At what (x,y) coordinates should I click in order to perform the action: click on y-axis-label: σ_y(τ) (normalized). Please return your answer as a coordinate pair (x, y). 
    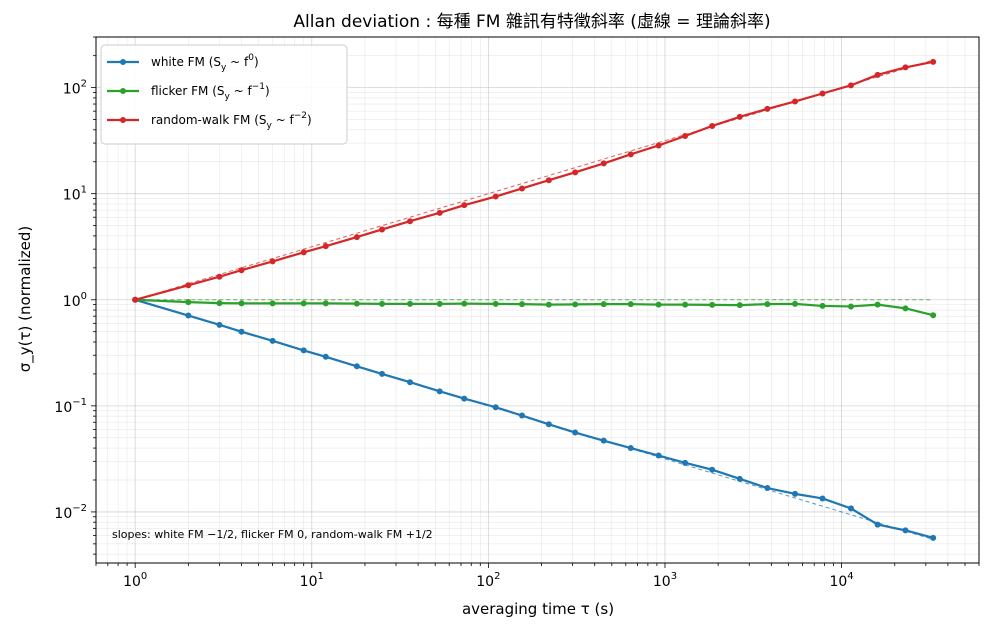
    Looking at the image, I should click on (25, 299).